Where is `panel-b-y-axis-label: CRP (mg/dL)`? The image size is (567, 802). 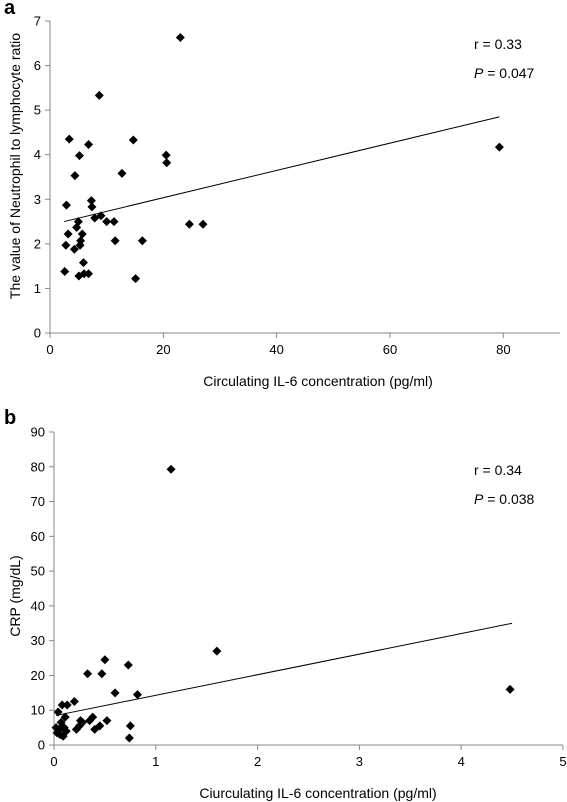 panel-b-y-axis-label: CRP (mg/dL) is located at coordinates (15, 595).